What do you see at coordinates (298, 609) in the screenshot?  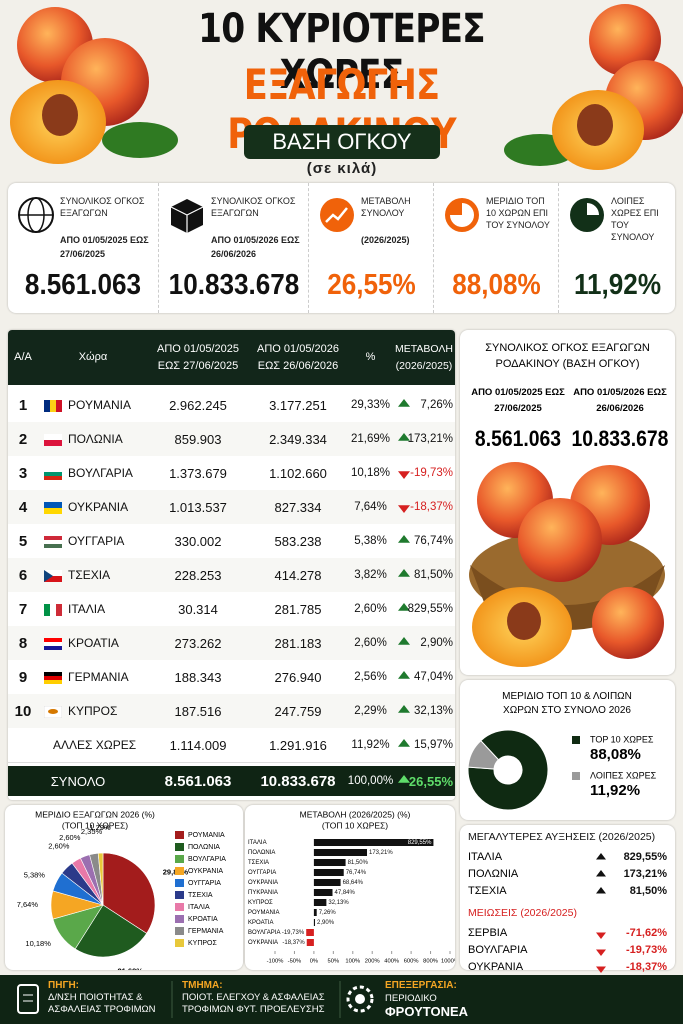 I see `cell: 281.785` at bounding box center [298, 609].